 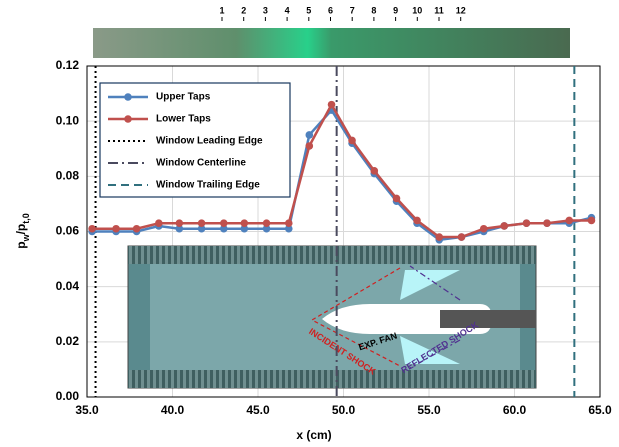 What do you see at coordinates (26, 218) in the screenshot?
I see `y-axis-title-part: t,0` at bounding box center [26, 218].